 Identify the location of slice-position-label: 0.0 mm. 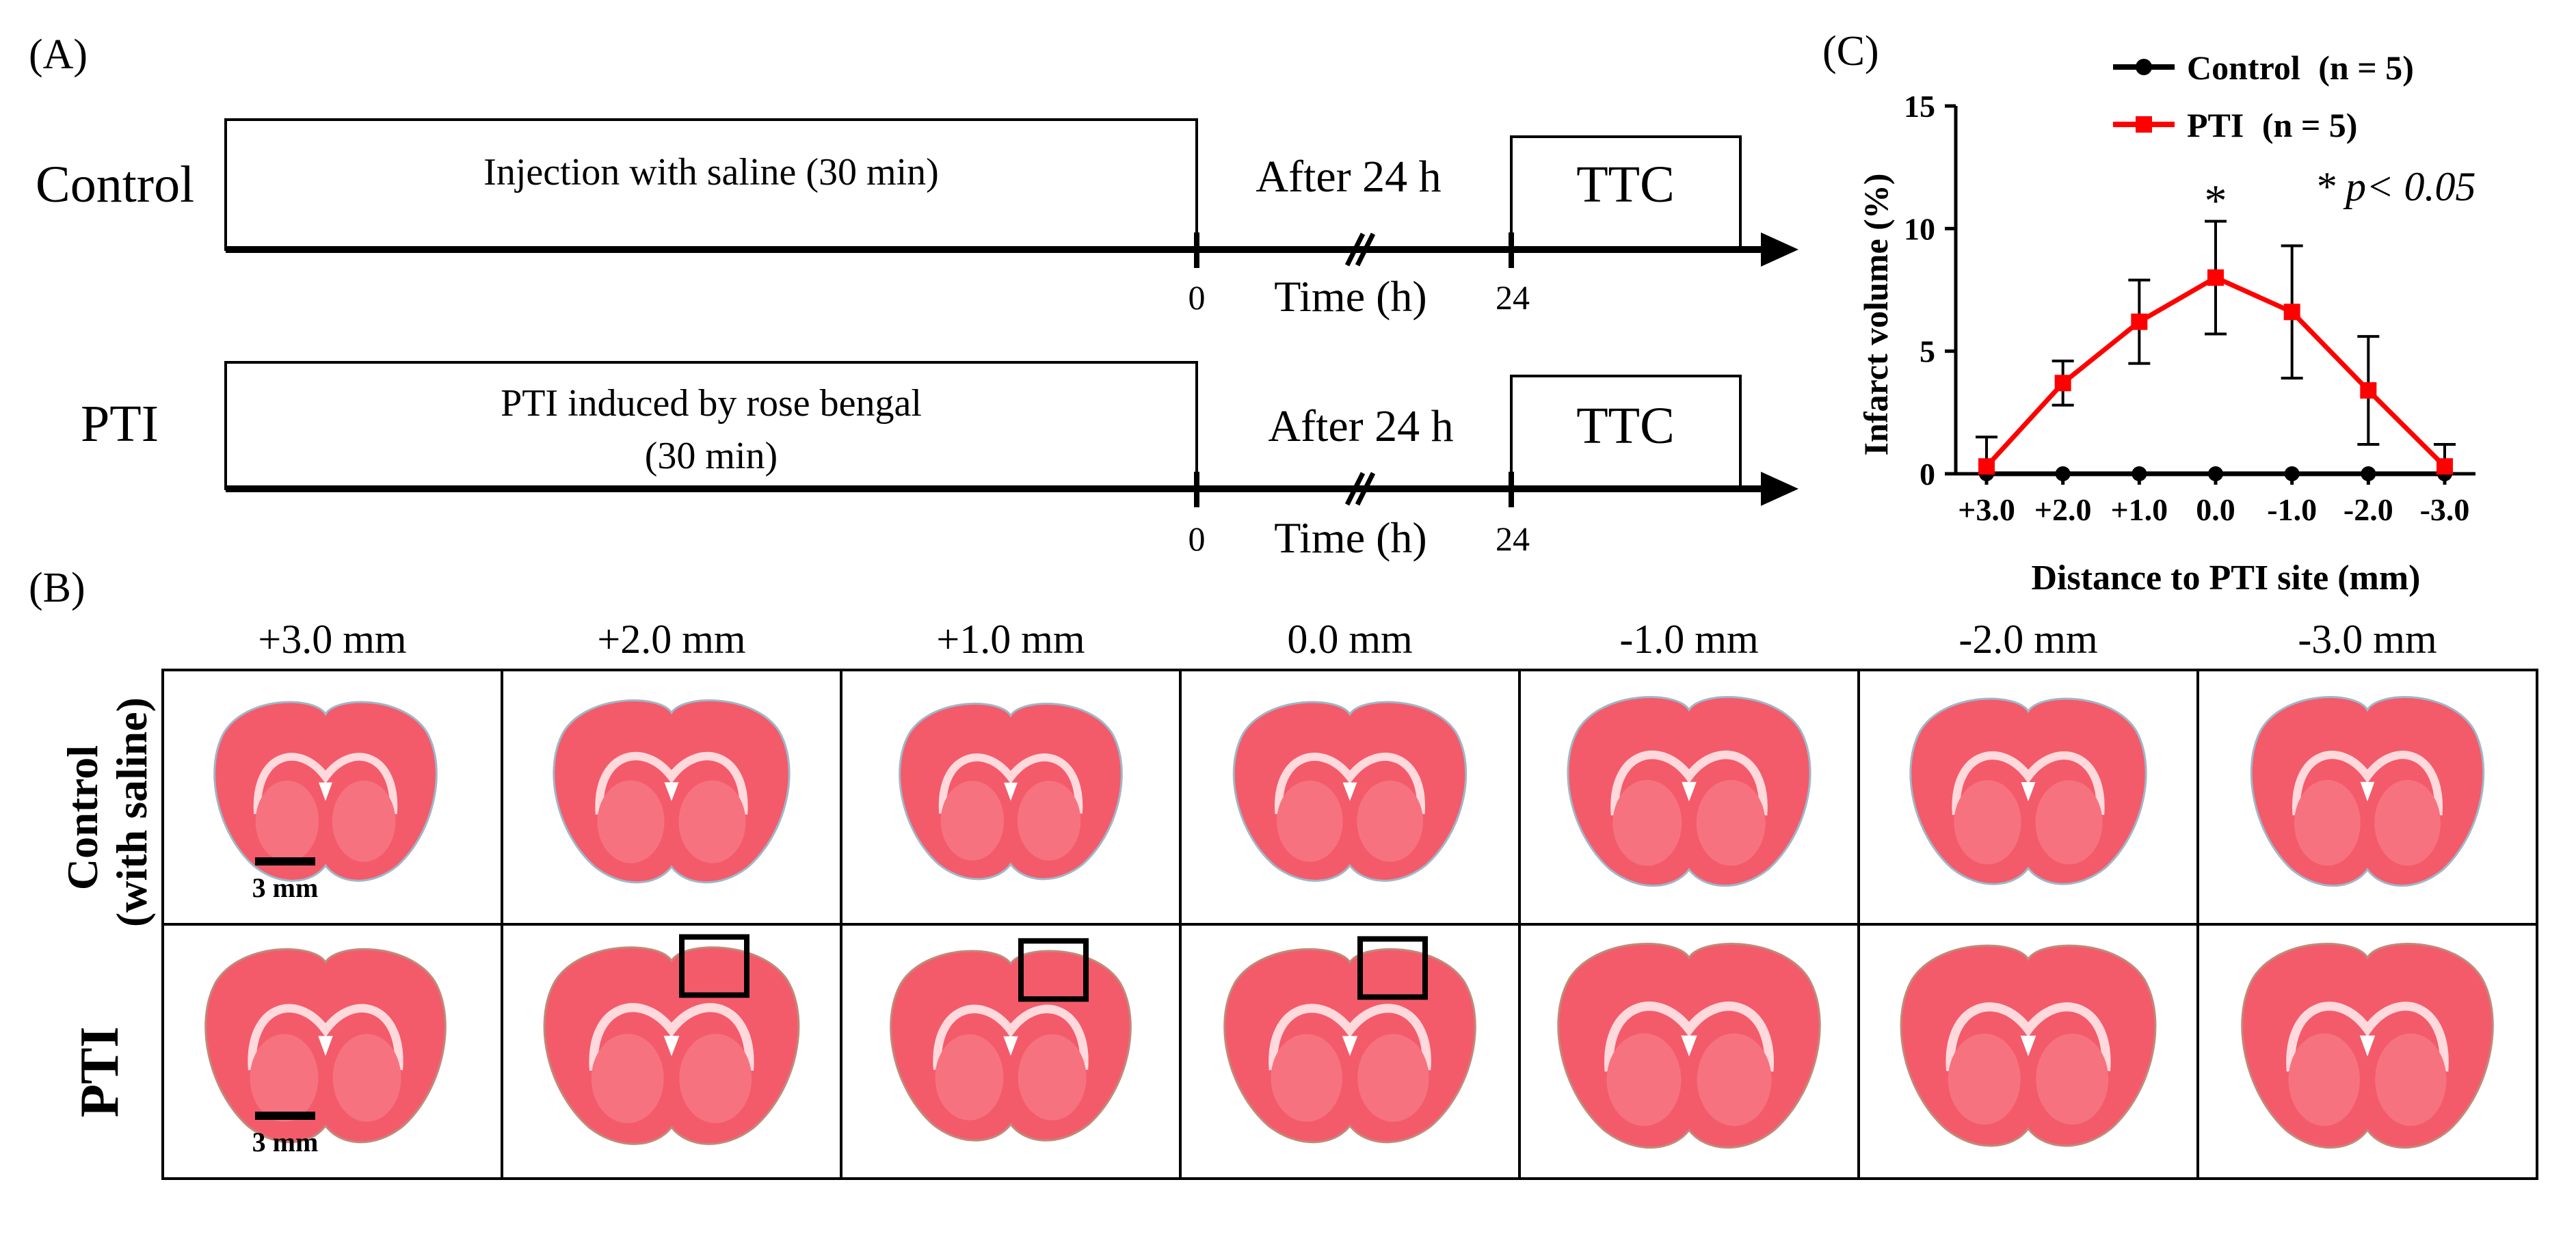
(1349, 639).